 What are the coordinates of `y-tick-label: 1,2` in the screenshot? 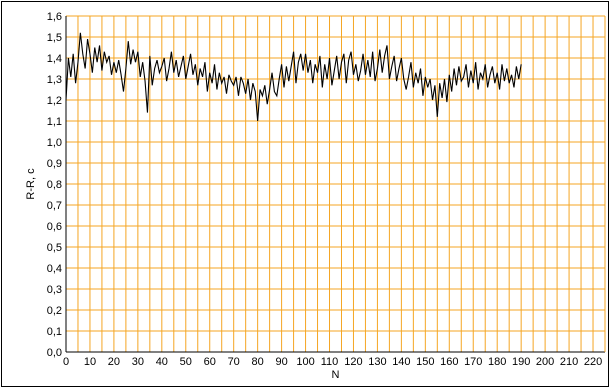 It's located at (54, 101).